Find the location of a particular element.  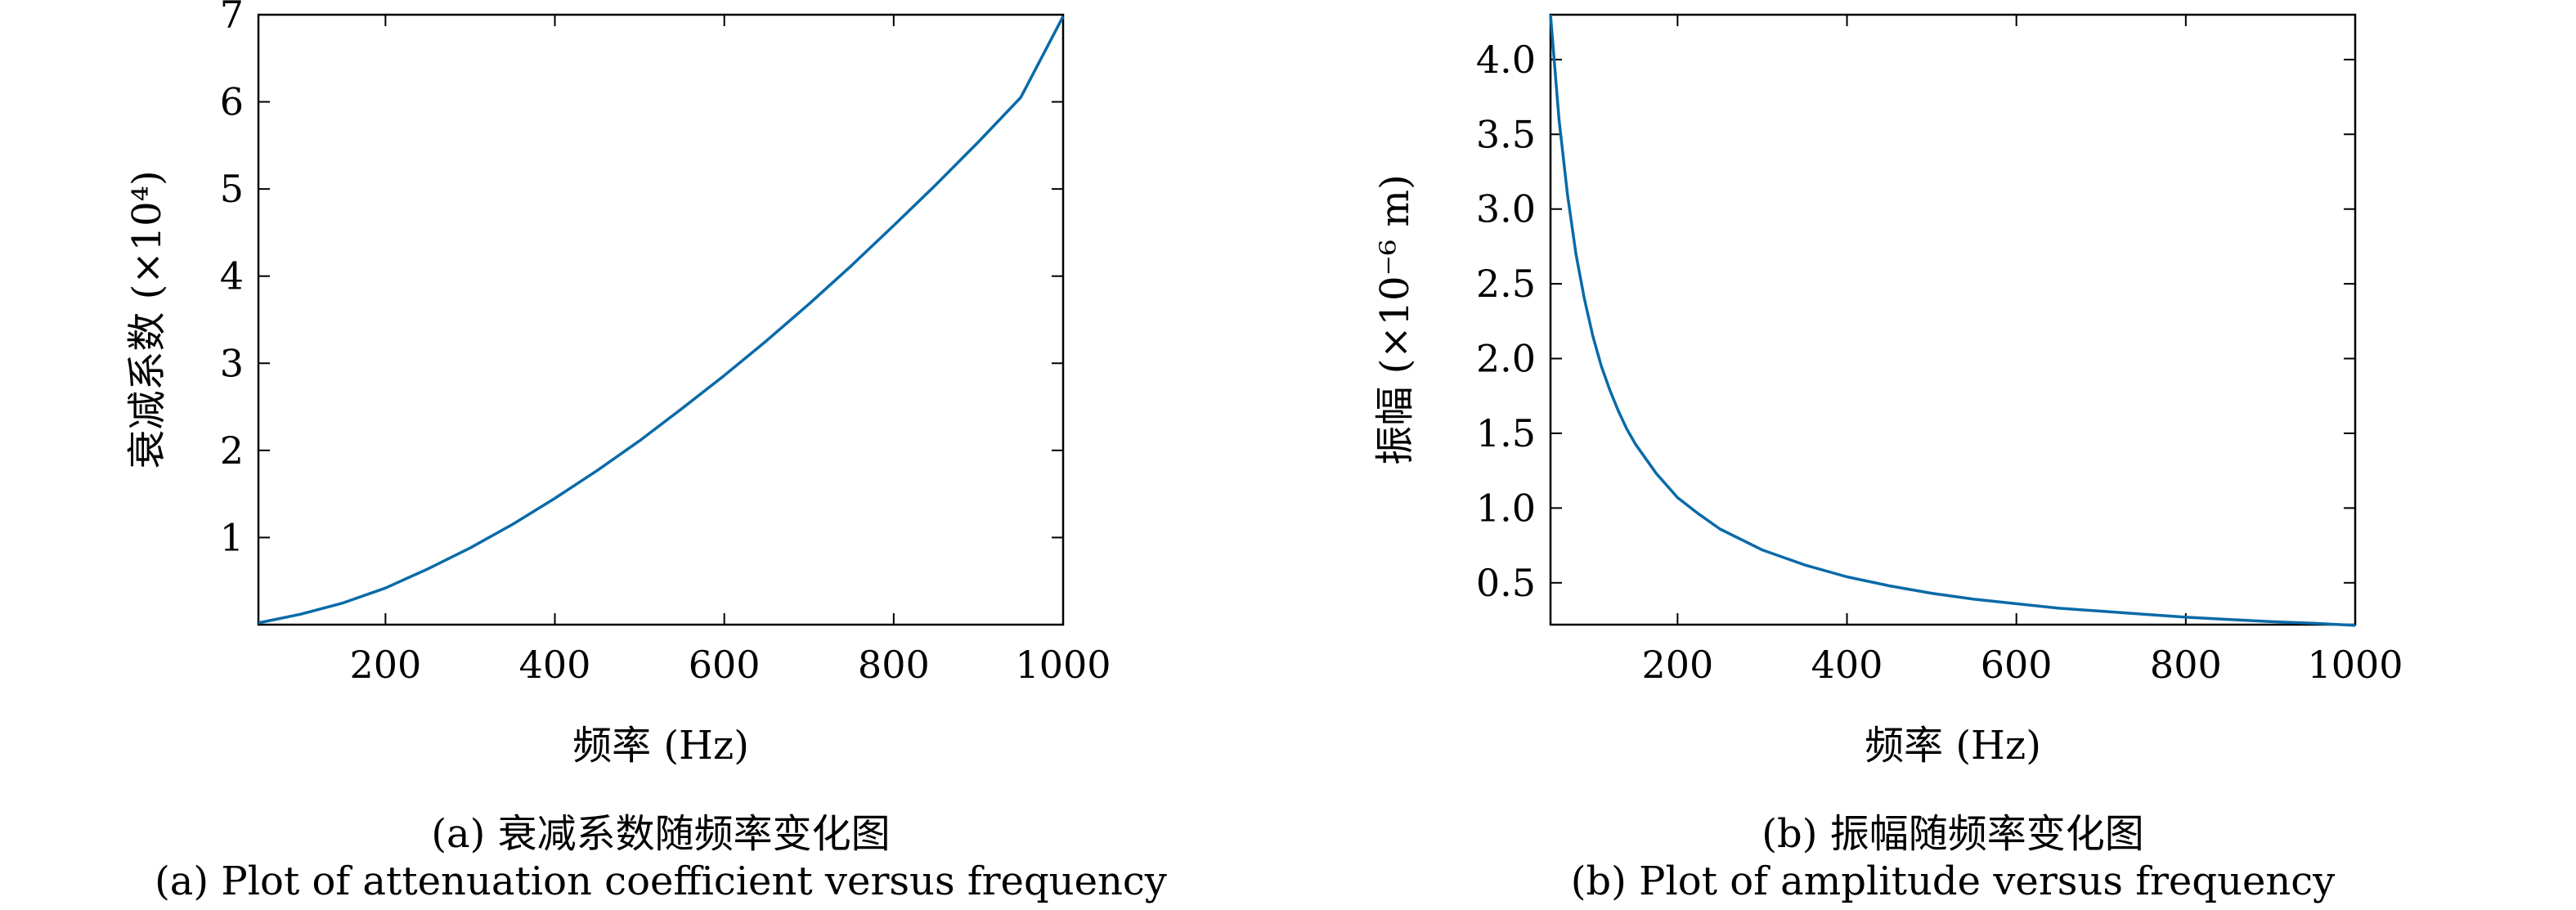

chart-b-caption-zh: (b) 振幅随频率变化图 is located at coordinates (1952, 834).